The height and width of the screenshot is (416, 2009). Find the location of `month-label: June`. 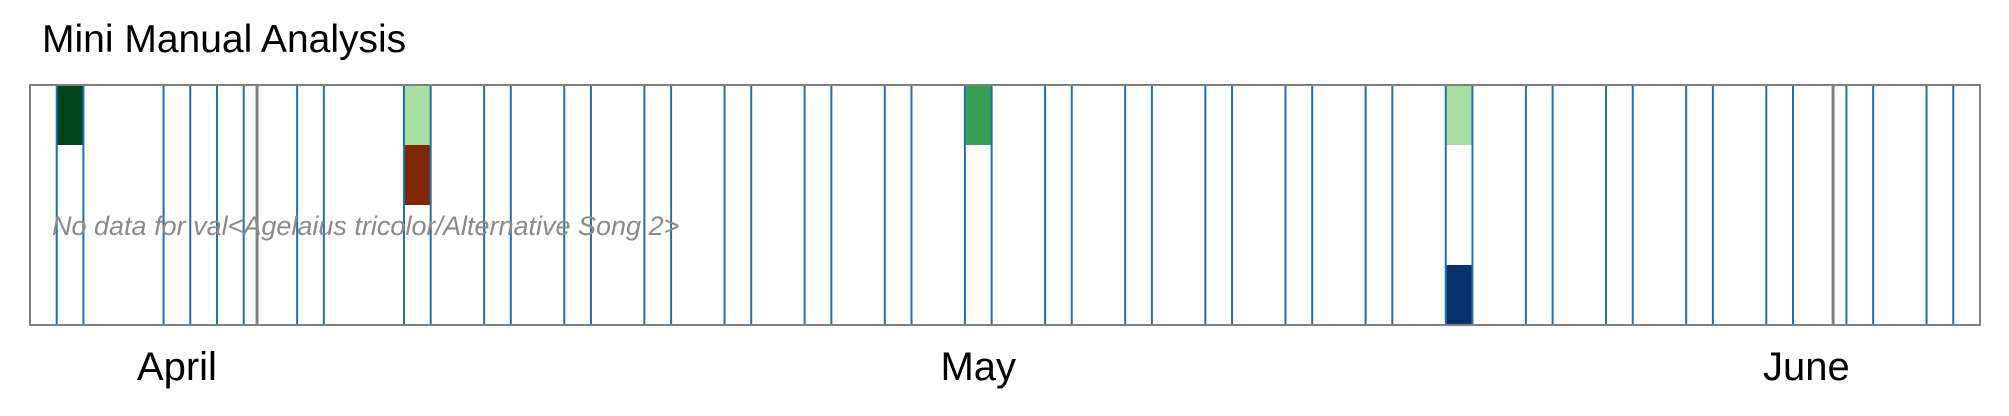

month-label: June is located at coordinates (1806, 367).